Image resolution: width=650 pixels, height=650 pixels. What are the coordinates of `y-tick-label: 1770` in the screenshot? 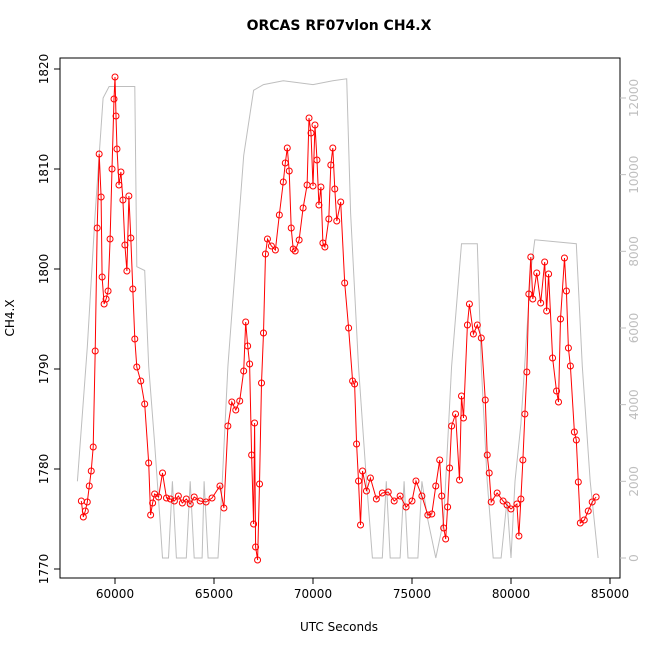 It's located at (44, 569).